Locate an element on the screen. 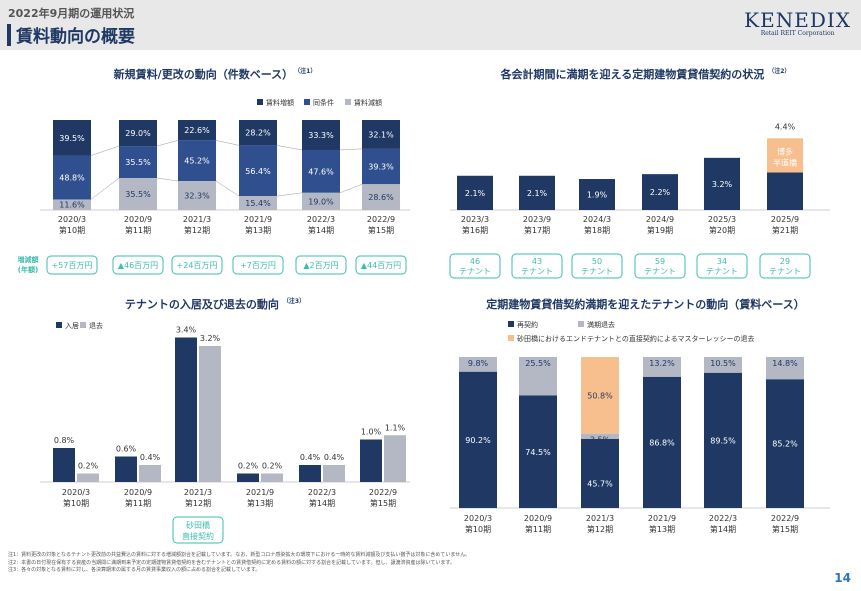  chart1-delta-value-3: +7百万円 is located at coordinates (258, 265).